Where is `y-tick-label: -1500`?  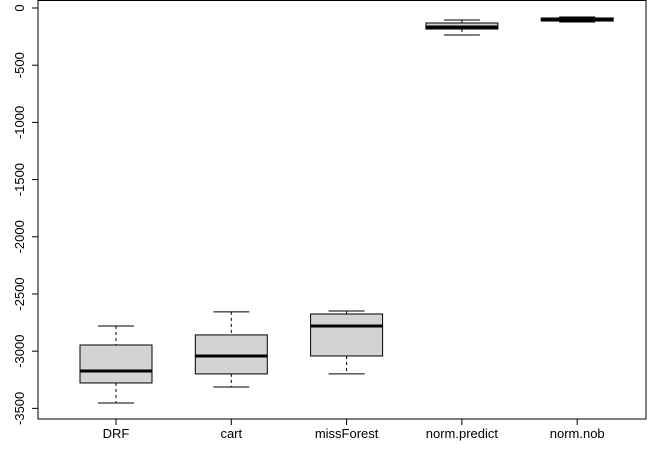 y-tick-label: -1500 is located at coordinates (19, 179).